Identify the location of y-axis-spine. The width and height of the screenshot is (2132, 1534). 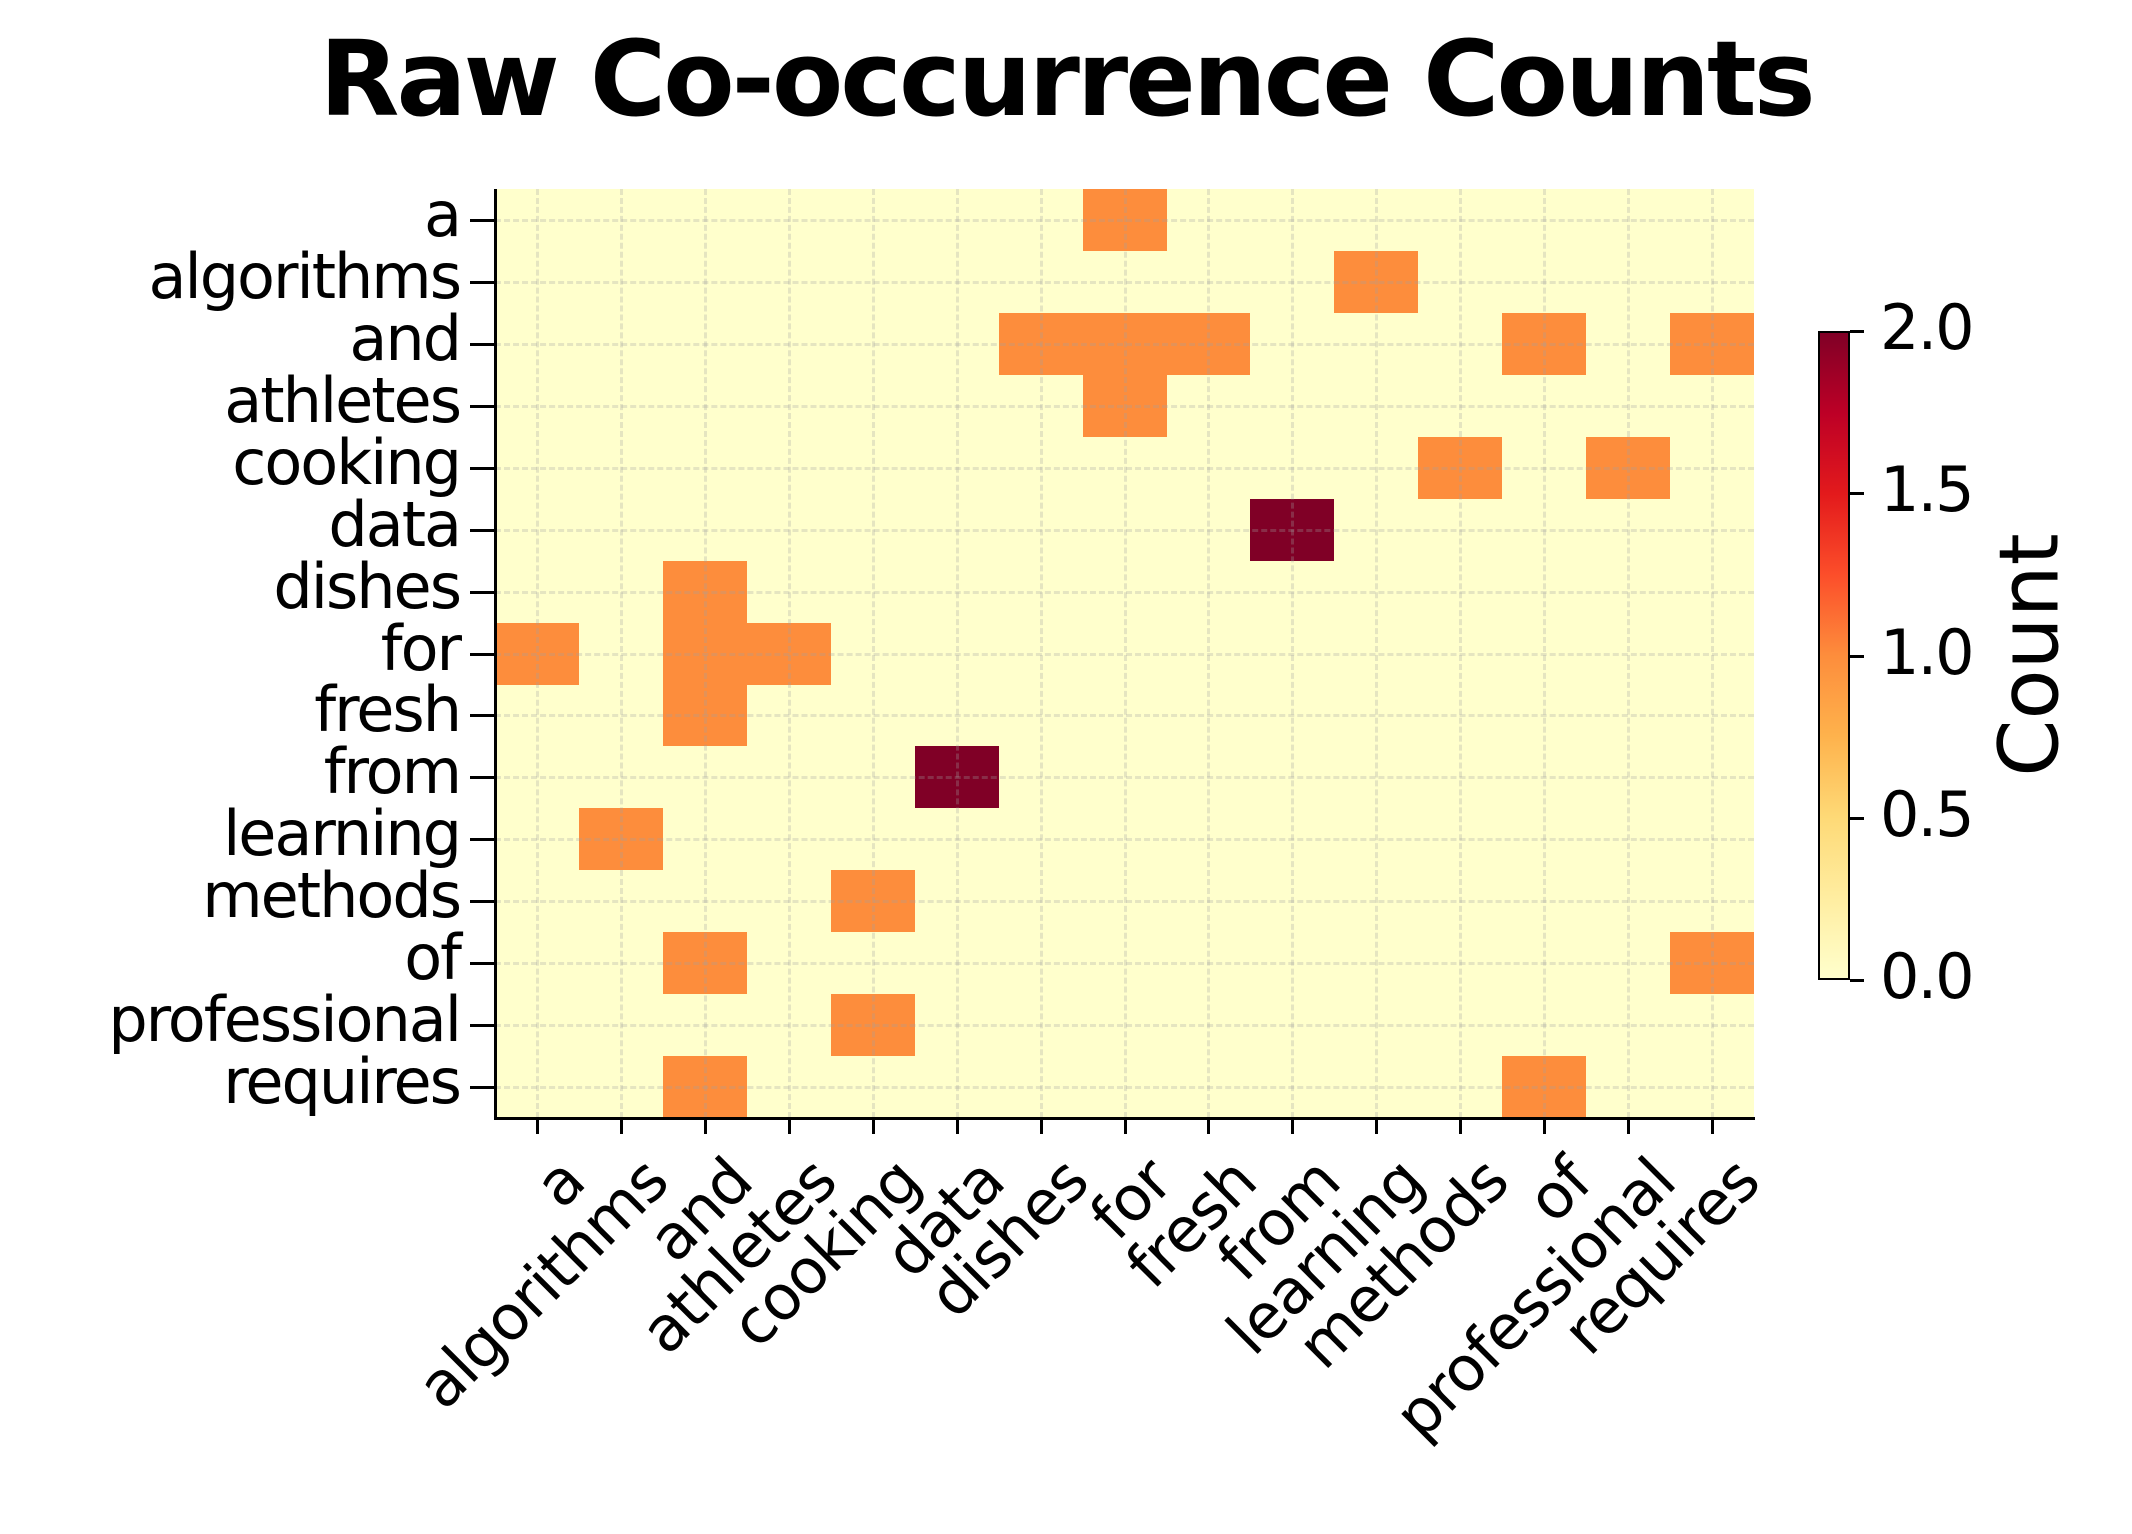
(495, 654).